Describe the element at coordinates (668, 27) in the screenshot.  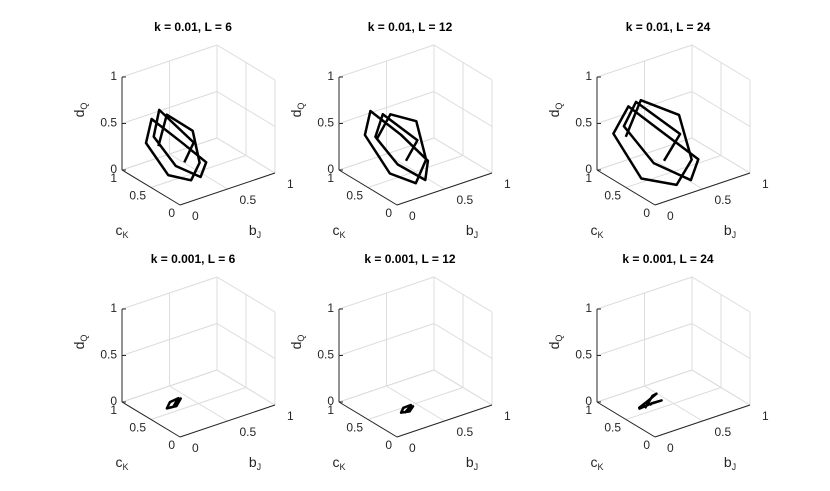
I see `subplot-title: k = 0.01, L = 24` at that location.